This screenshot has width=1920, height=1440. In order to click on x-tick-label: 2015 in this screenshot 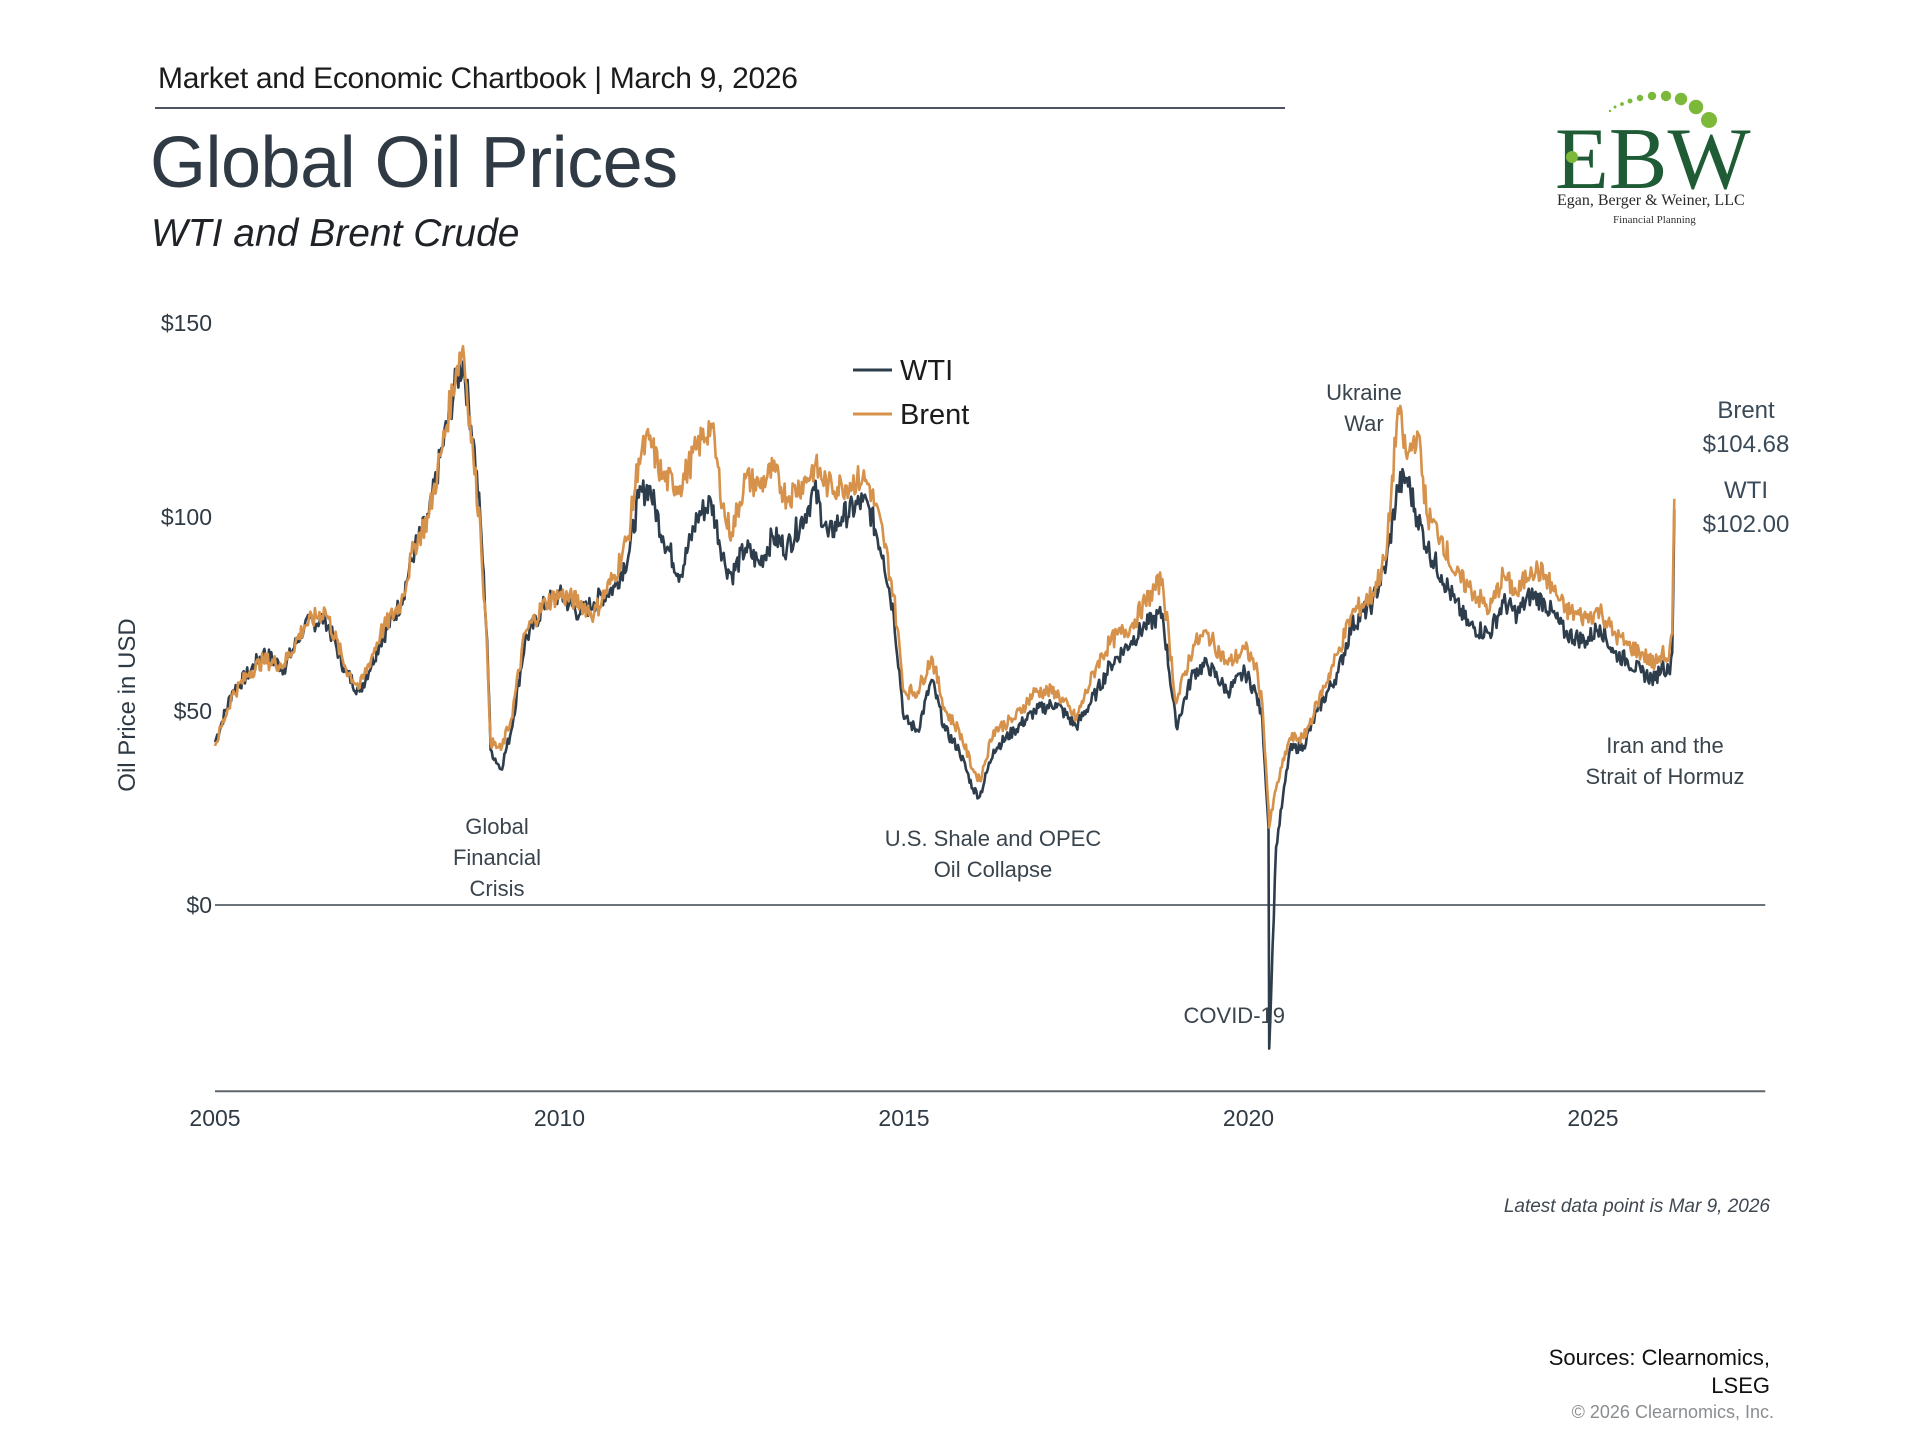, I will do `click(903, 1118)`.